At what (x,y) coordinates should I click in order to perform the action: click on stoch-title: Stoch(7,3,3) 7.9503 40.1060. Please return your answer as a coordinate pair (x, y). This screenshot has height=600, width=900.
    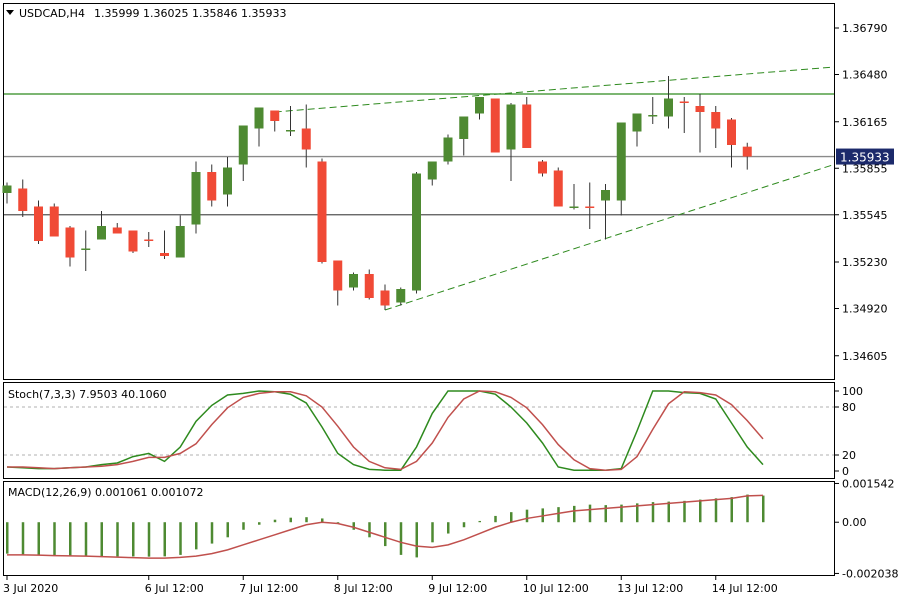
    Looking at the image, I should click on (87, 394).